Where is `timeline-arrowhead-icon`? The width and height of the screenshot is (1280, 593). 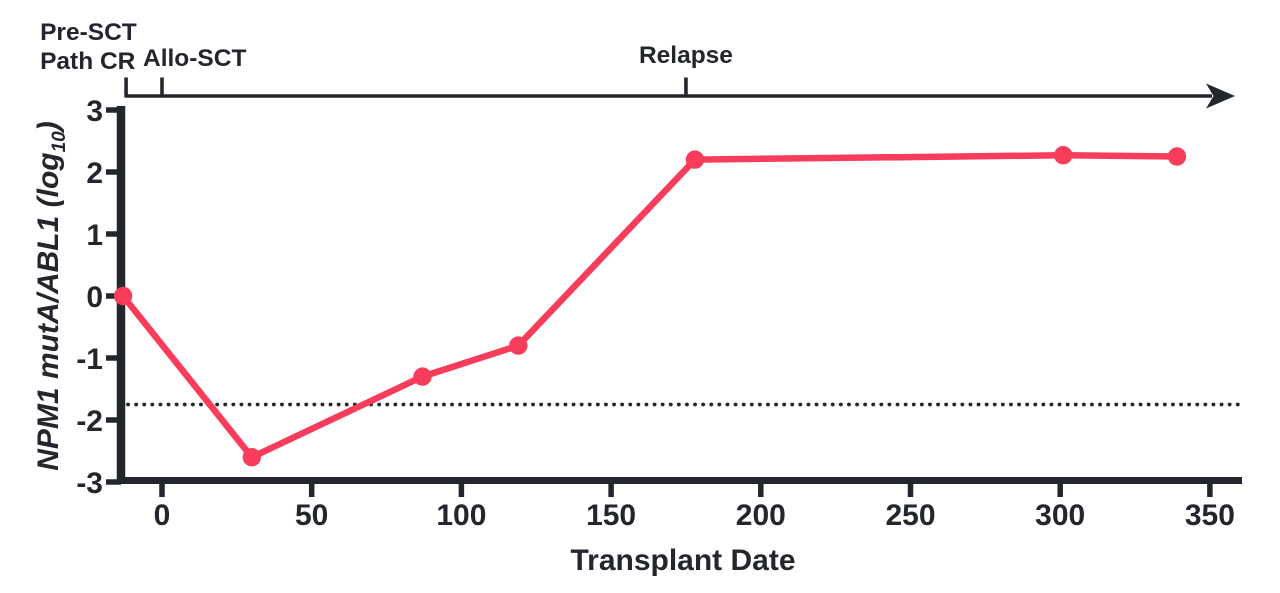
timeline-arrowhead-icon is located at coordinates (1220, 96).